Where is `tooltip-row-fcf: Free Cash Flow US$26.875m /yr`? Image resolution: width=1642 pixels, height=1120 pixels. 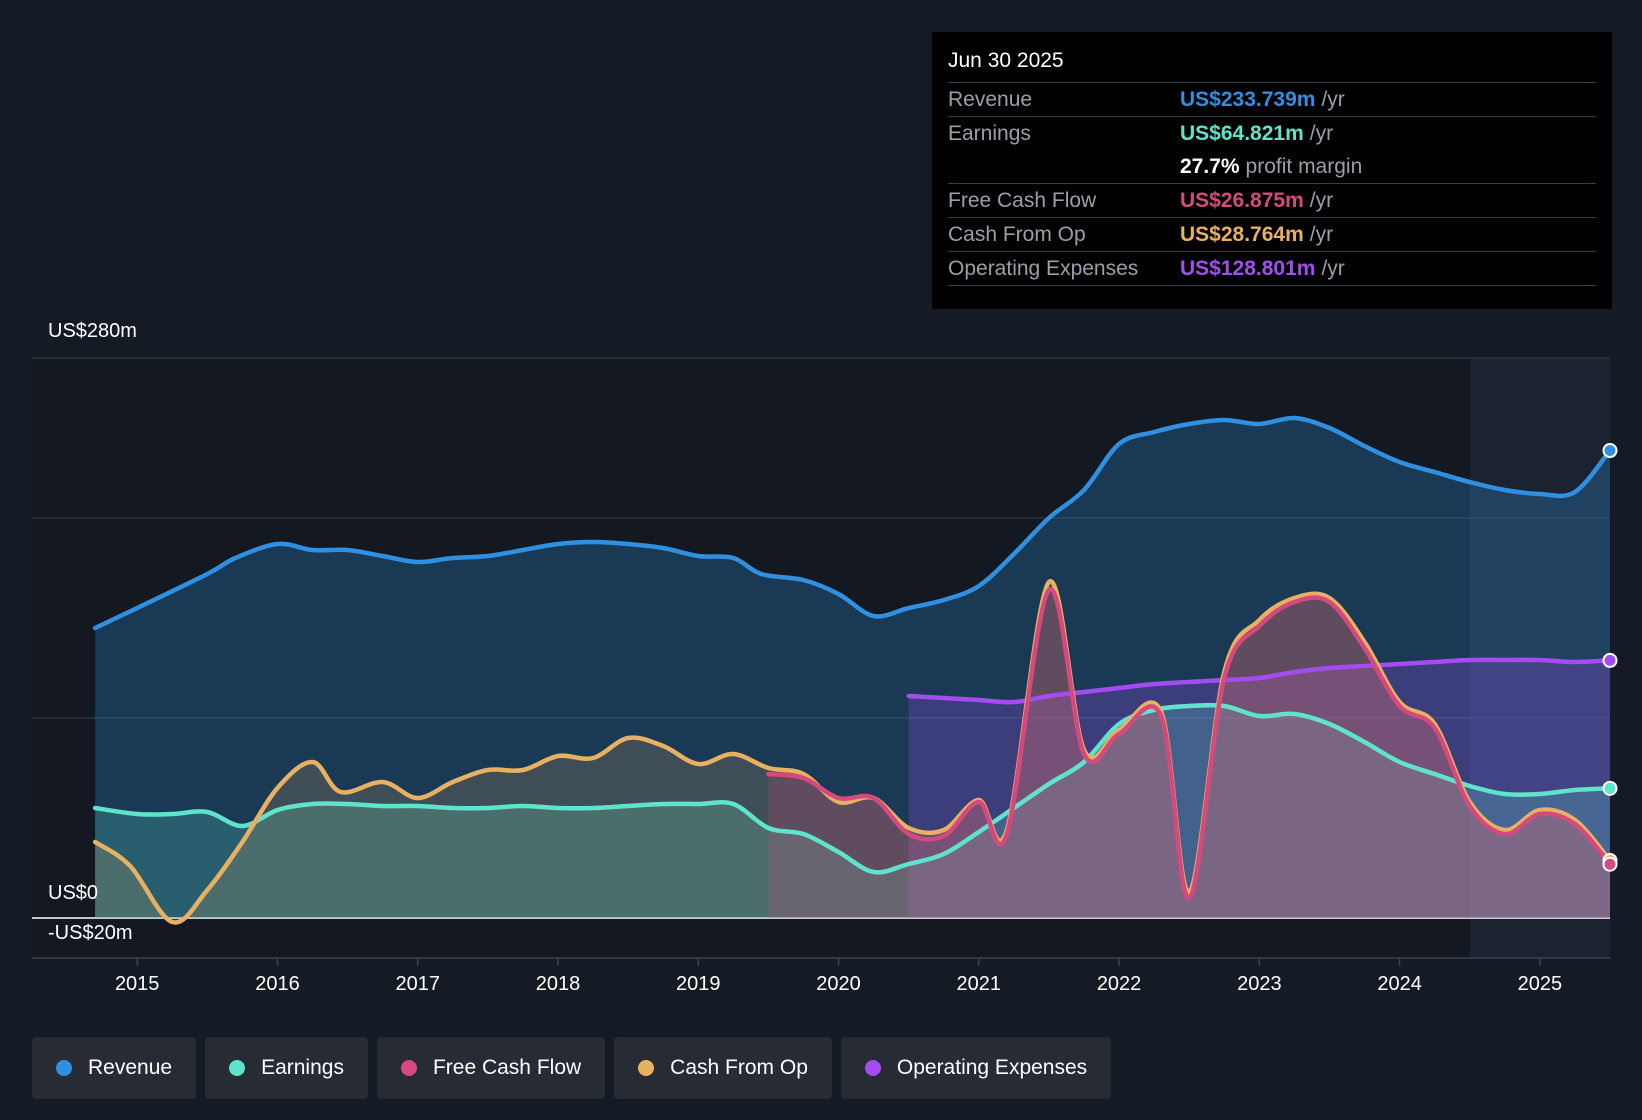 tooltip-row-fcf: Free Cash Flow US$26.875m /yr is located at coordinates (1272, 200).